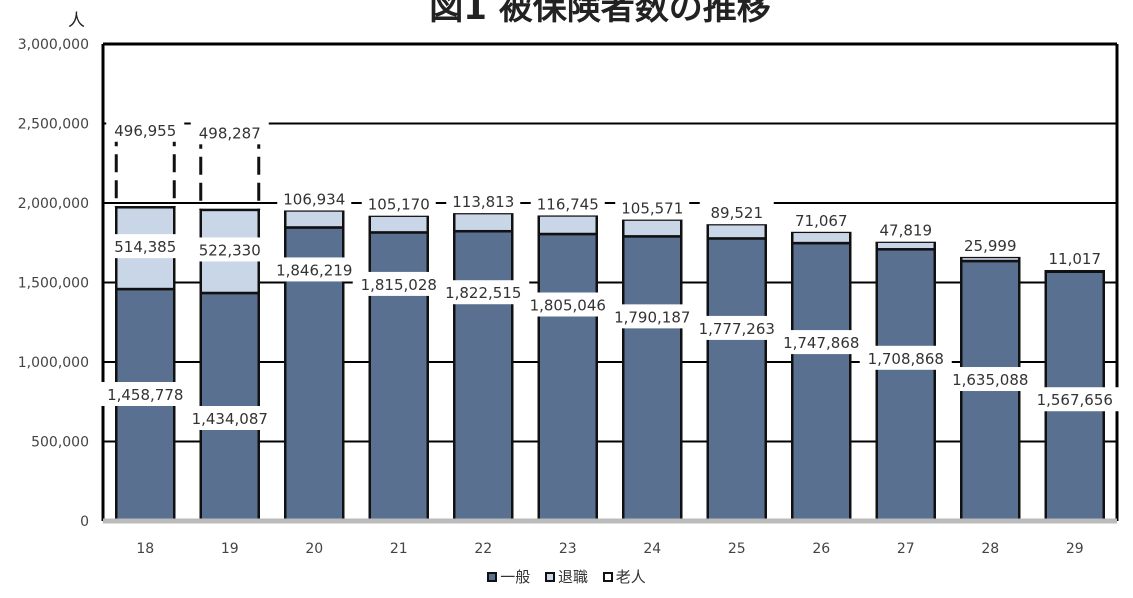  I want to click on y-tick-label: 0, so click(84, 522).